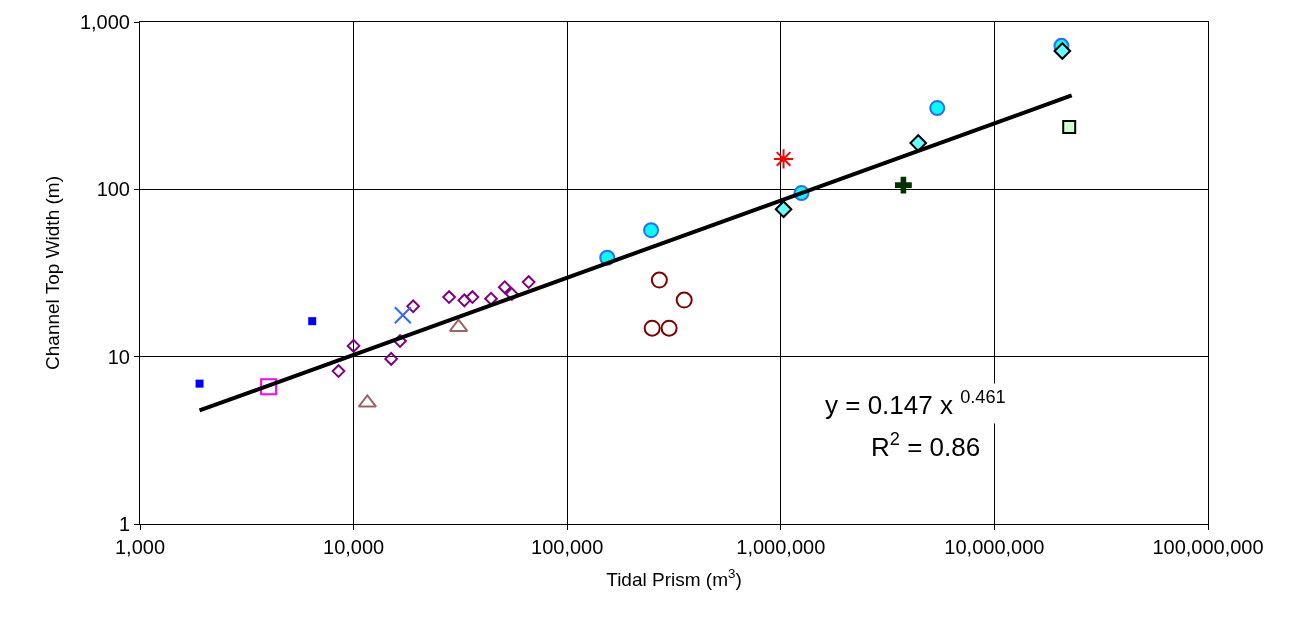 This screenshot has width=1294, height=630. Describe the element at coordinates (915, 403) in the screenshot. I see `annotation: y = 0.147 x $^{0.461}$` at that location.